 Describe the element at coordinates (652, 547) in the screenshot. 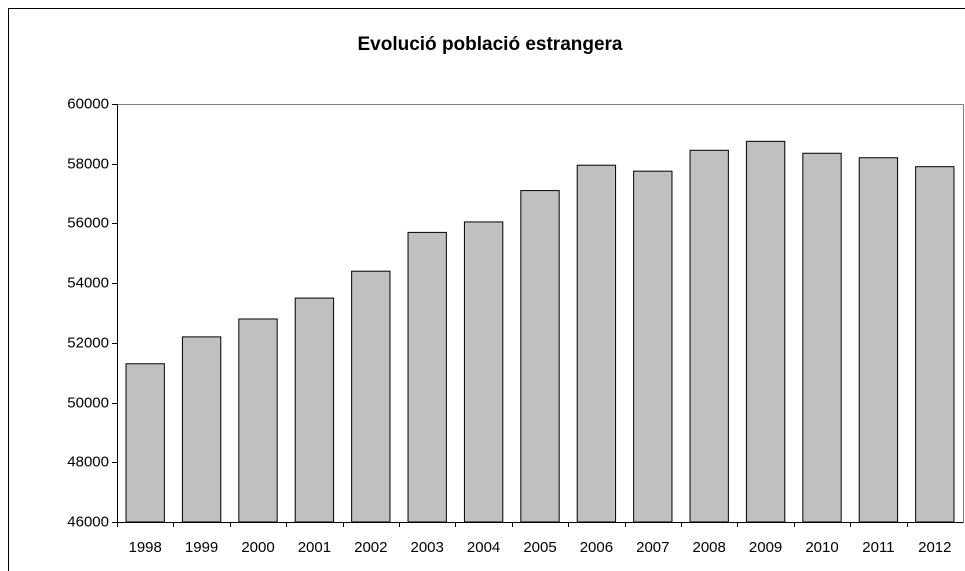

I see `x-tick-label: 2007` at that location.